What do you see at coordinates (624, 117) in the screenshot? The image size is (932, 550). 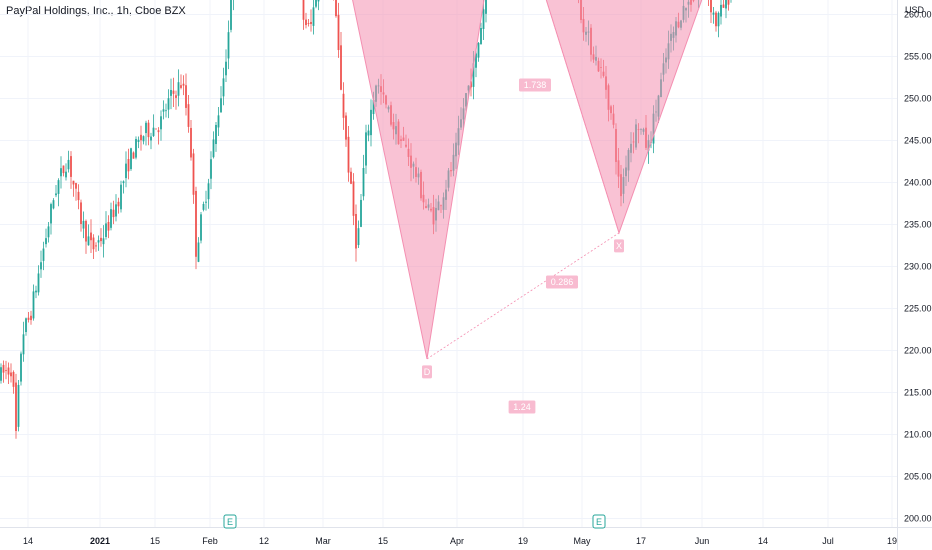 I see `pattern-triangle-bxa` at bounding box center [624, 117].